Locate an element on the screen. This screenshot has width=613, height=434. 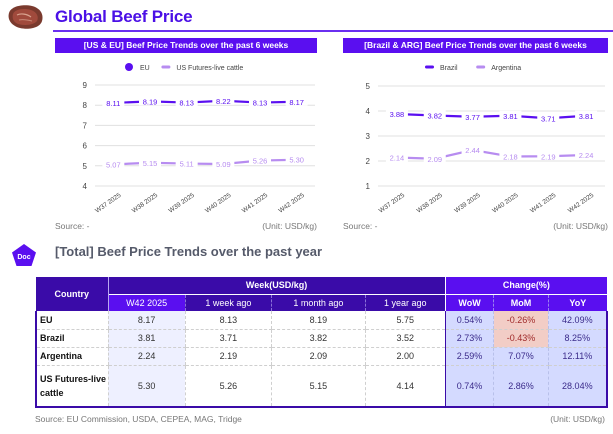
data-label: 2.14 is located at coordinates (397, 158).